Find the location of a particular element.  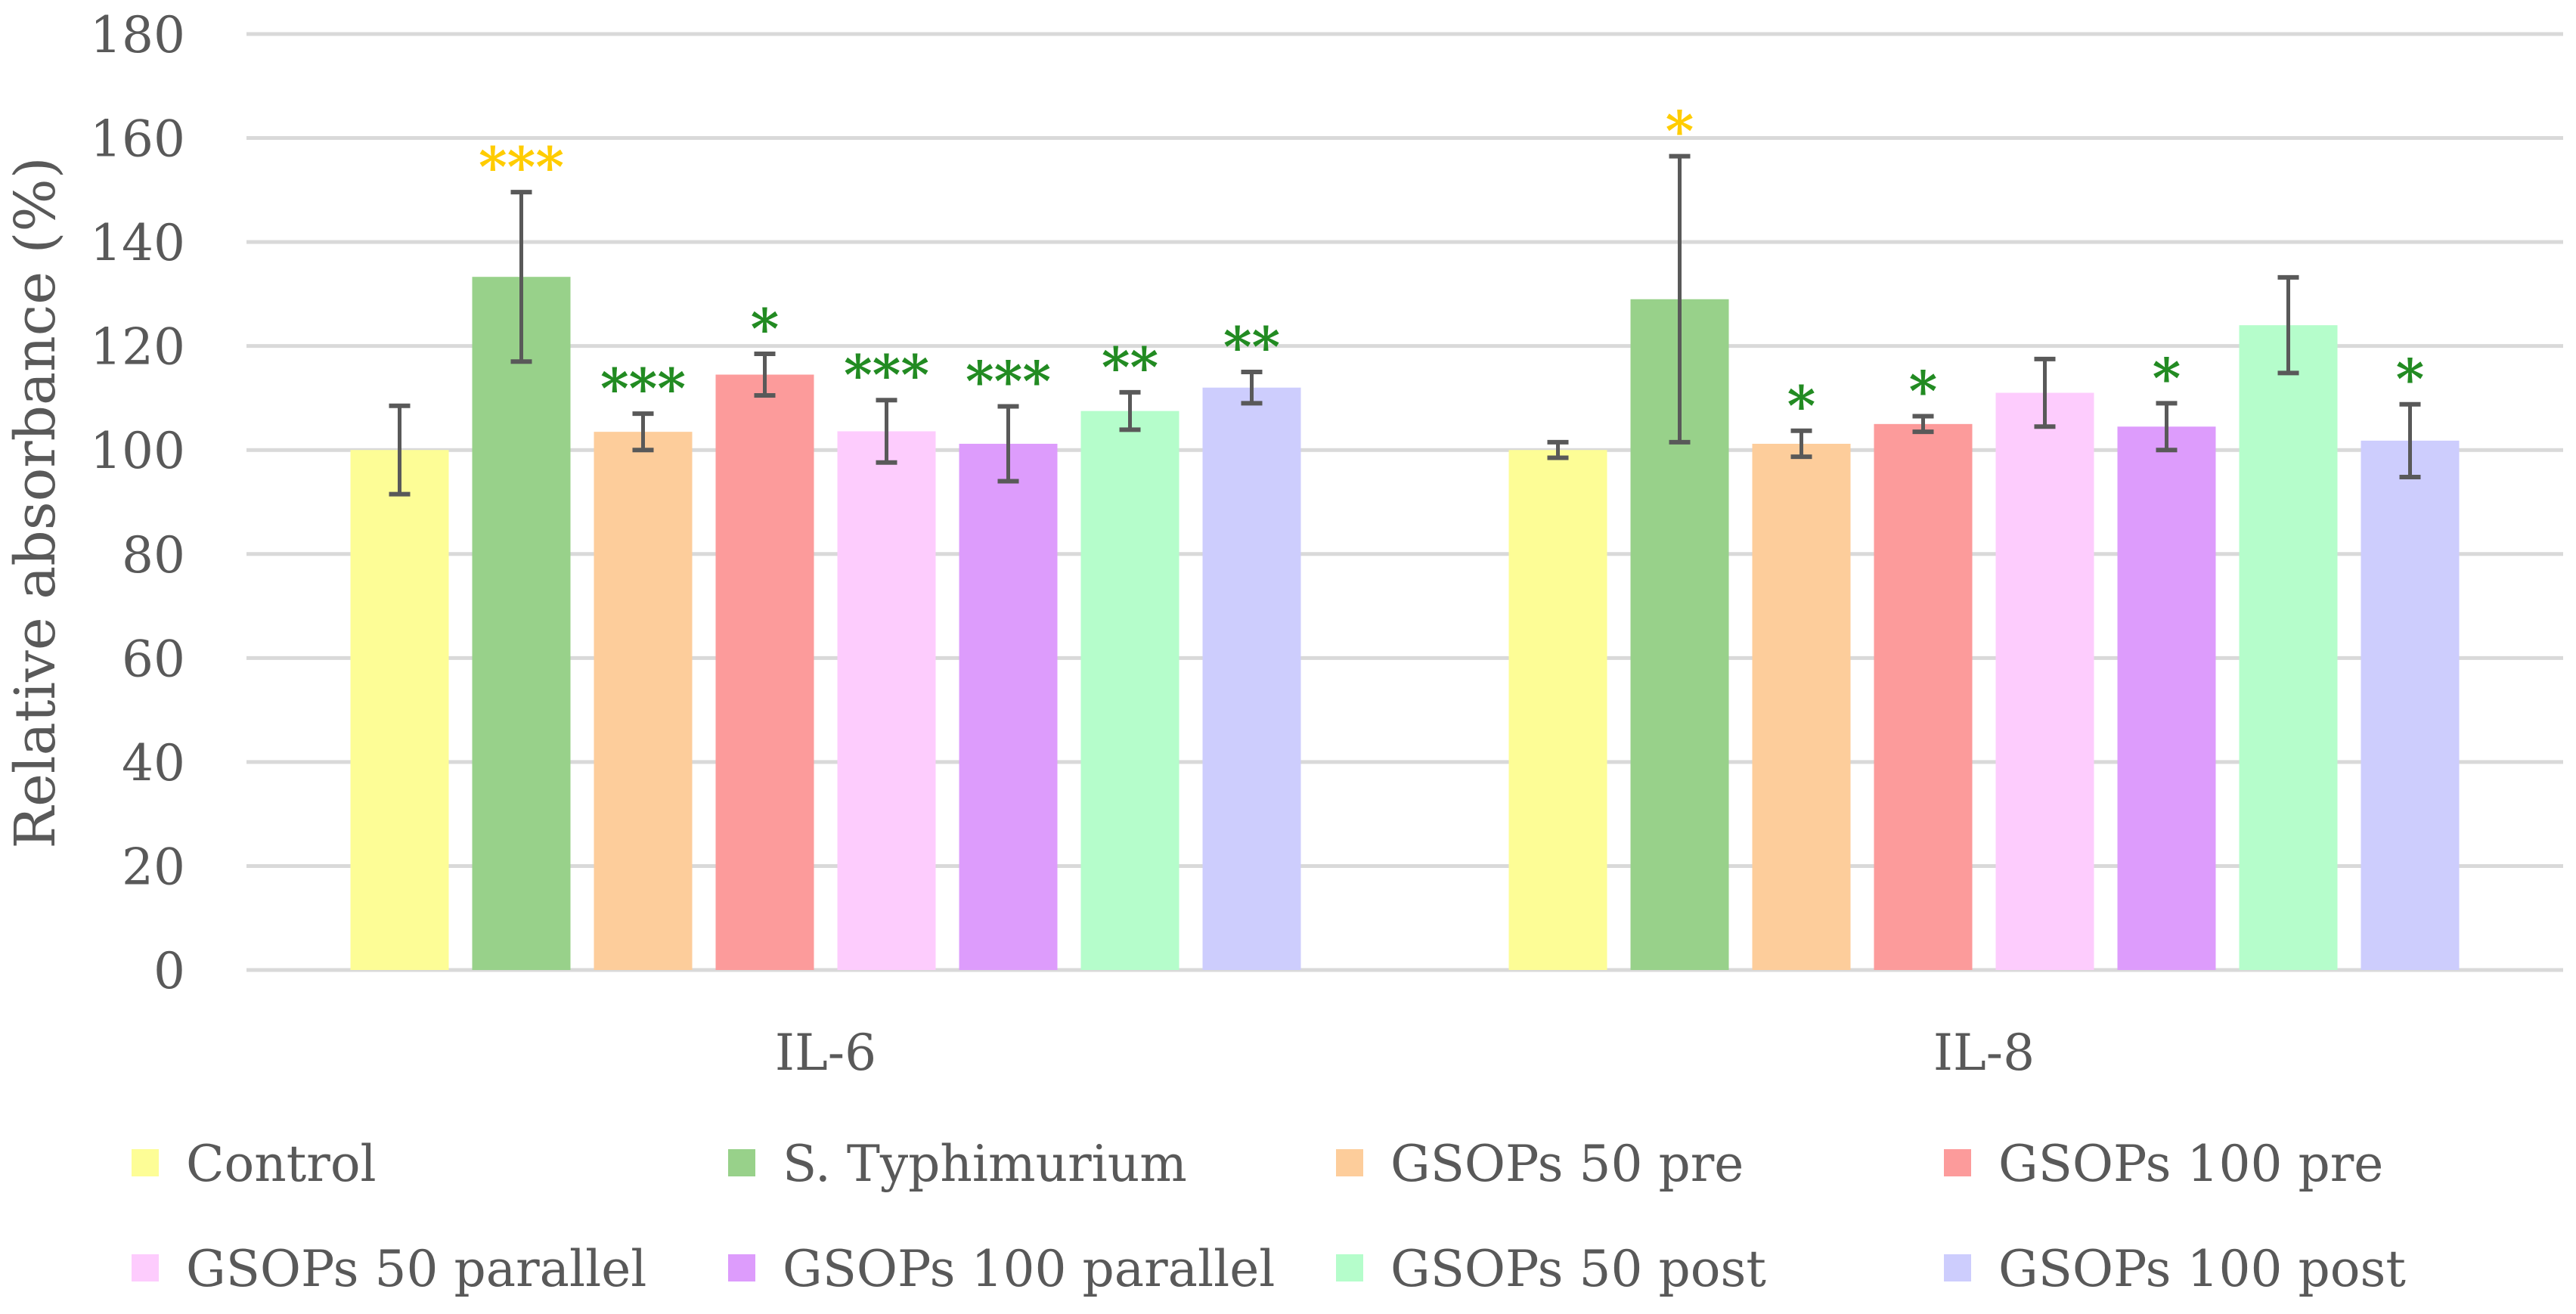

legend-label: S. Typhimurium is located at coordinates (985, 1164).